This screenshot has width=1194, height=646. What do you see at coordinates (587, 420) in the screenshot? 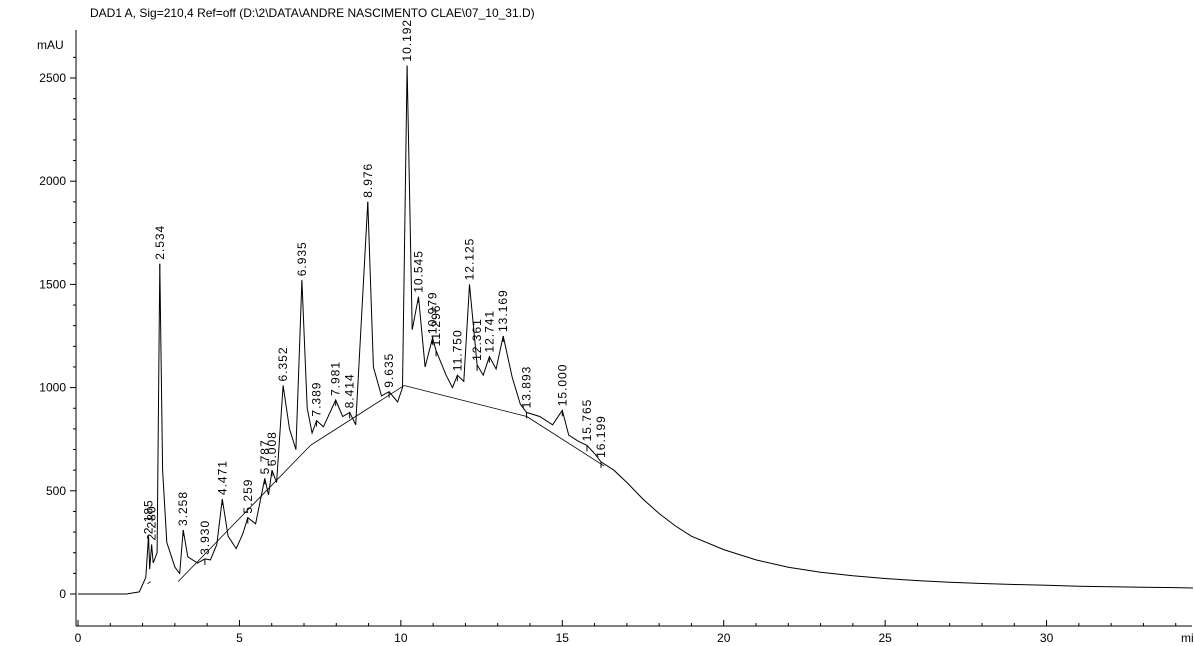
I see `peak-label: 15.765` at bounding box center [587, 420].